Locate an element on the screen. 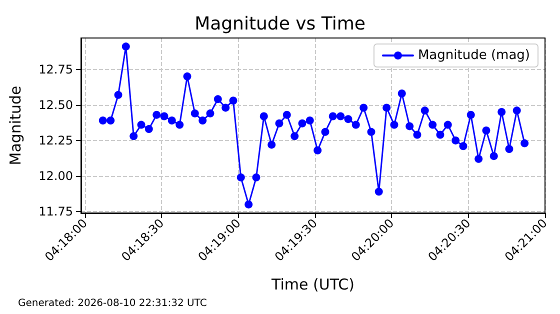 The image size is (560, 314). y-tick-label: 12.50 is located at coordinates (55, 105).